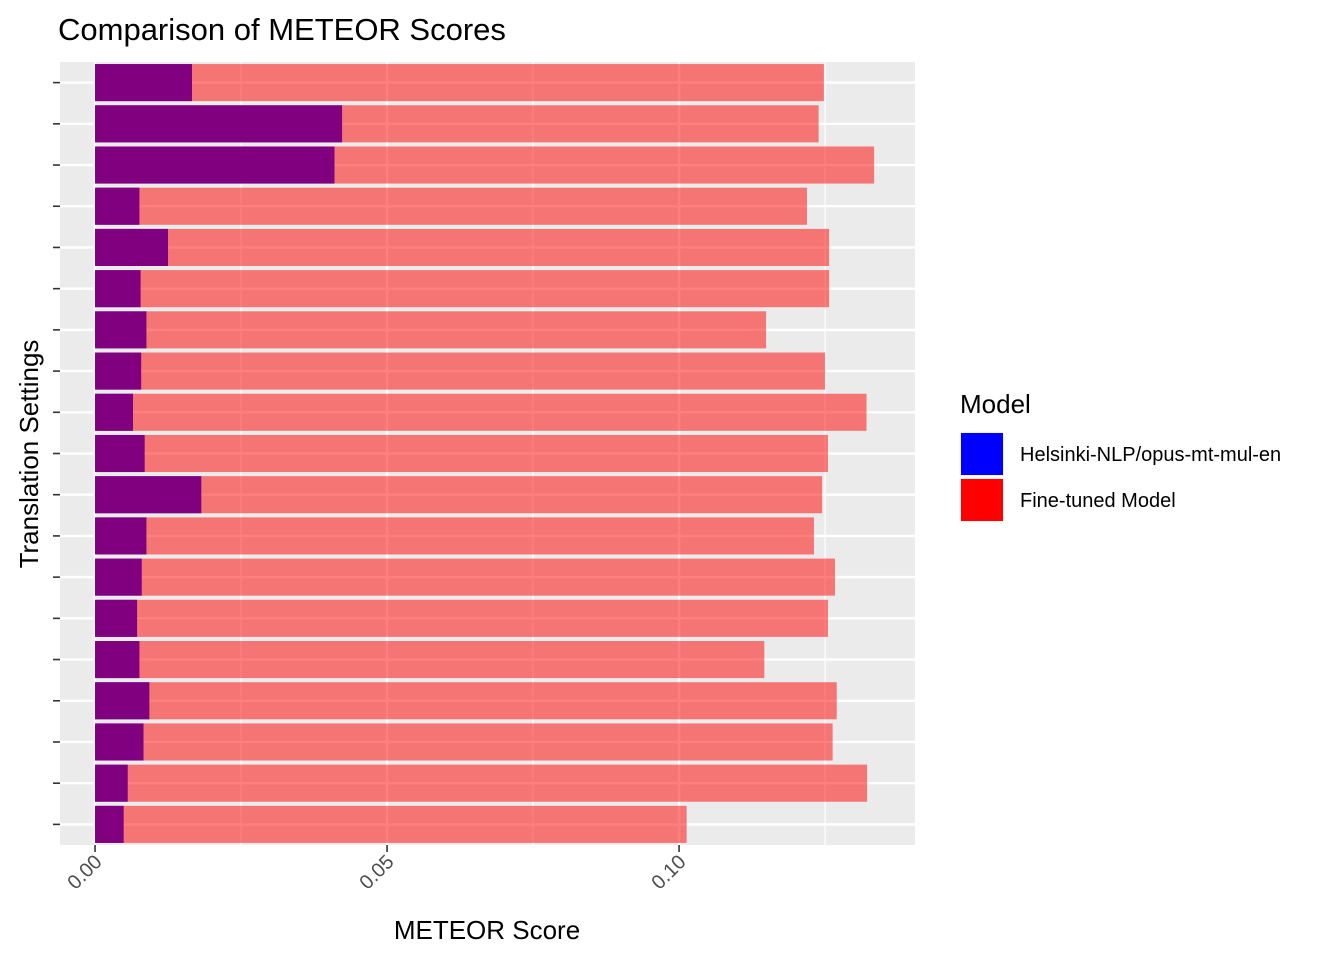 The height and width of the screenshot is (960, 1344). I want to click on legend-label: Fine-tuned Model, so click(1098, 501).